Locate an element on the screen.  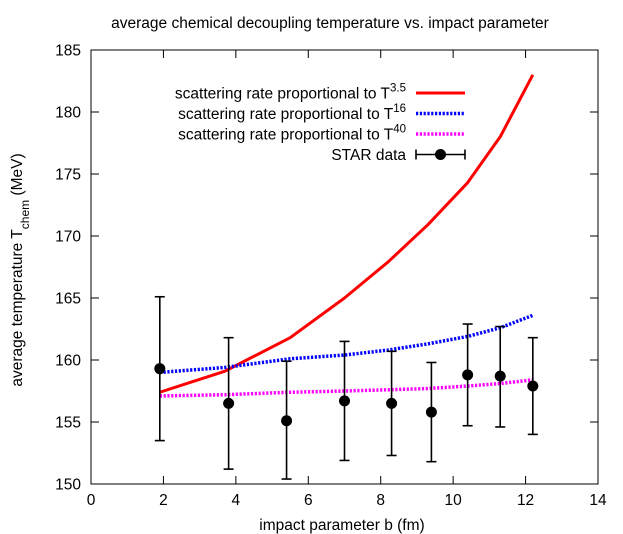
legend-label-2: scattering rate proportional to T16 is located at coordinates (292, 113).